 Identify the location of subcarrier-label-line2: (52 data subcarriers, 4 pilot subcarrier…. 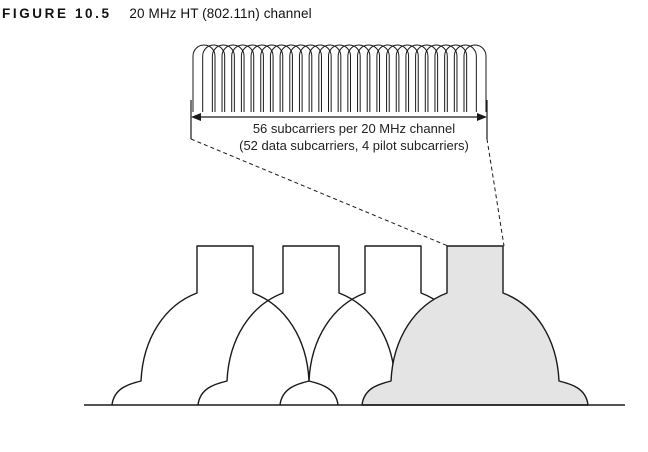
(354, 145).